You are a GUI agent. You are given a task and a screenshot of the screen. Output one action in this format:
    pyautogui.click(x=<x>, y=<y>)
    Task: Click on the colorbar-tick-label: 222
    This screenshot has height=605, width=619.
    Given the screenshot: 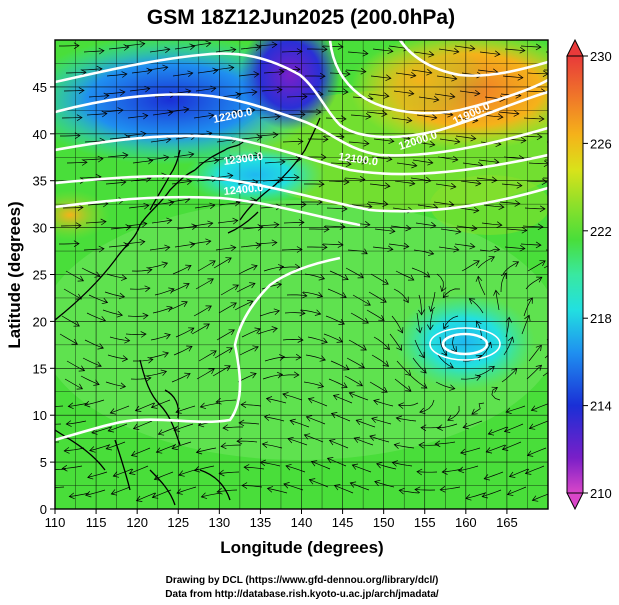 What is the action you would take?
    pyautogui.click(x=601, y=231)
    